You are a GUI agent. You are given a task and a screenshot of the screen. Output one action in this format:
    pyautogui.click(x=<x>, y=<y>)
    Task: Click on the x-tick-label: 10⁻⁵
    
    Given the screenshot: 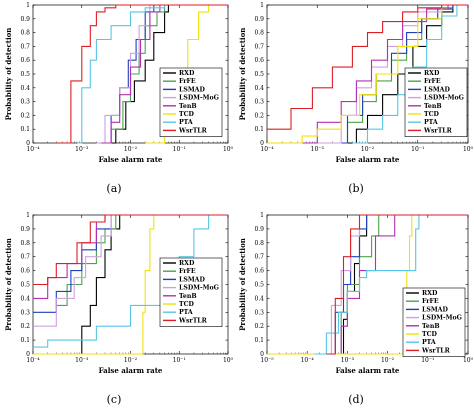 What is the action you would take?
    pyautogui.click(x=267, y=360)
    